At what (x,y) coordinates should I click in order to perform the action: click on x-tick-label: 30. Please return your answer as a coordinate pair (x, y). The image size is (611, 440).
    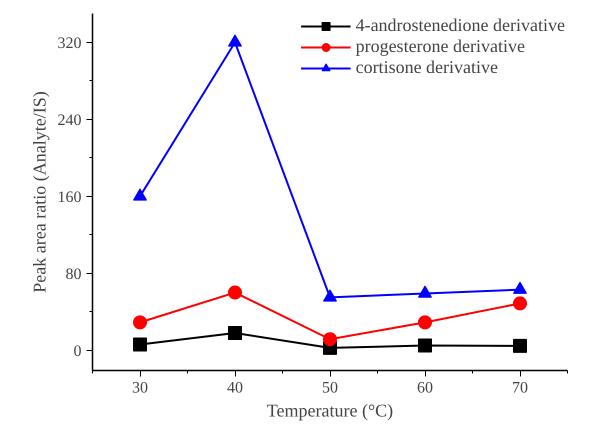
    Looking at the image, I should click on (140, 388).